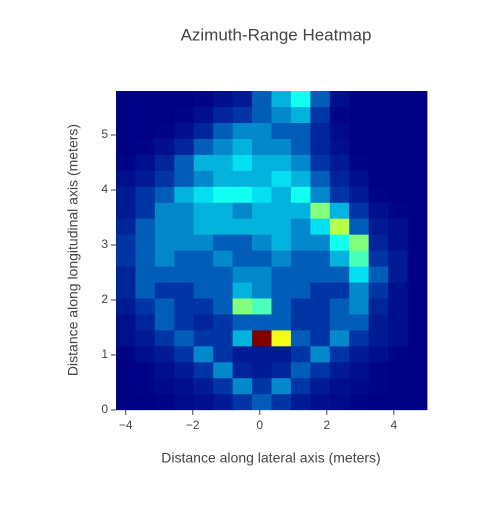 This screenshot has width=501, height=527. I want to click on y-tick-label: 2, so click(104, 299).